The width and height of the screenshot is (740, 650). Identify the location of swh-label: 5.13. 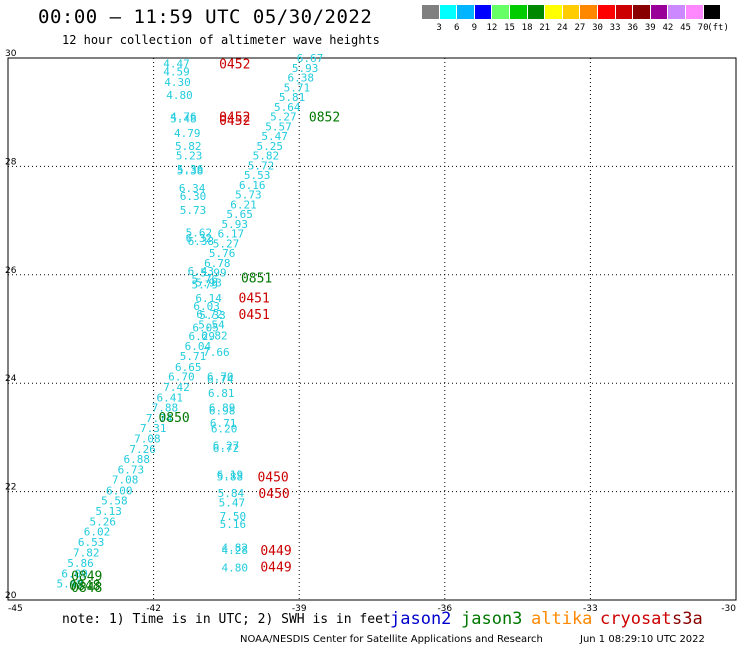
(108, 511).